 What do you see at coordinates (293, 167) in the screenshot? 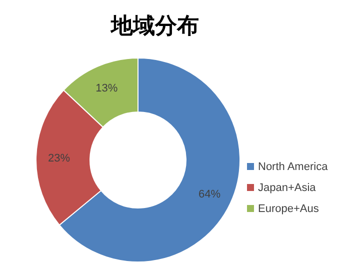
I see `legend-label: North America` at bounding box center [293, 167].